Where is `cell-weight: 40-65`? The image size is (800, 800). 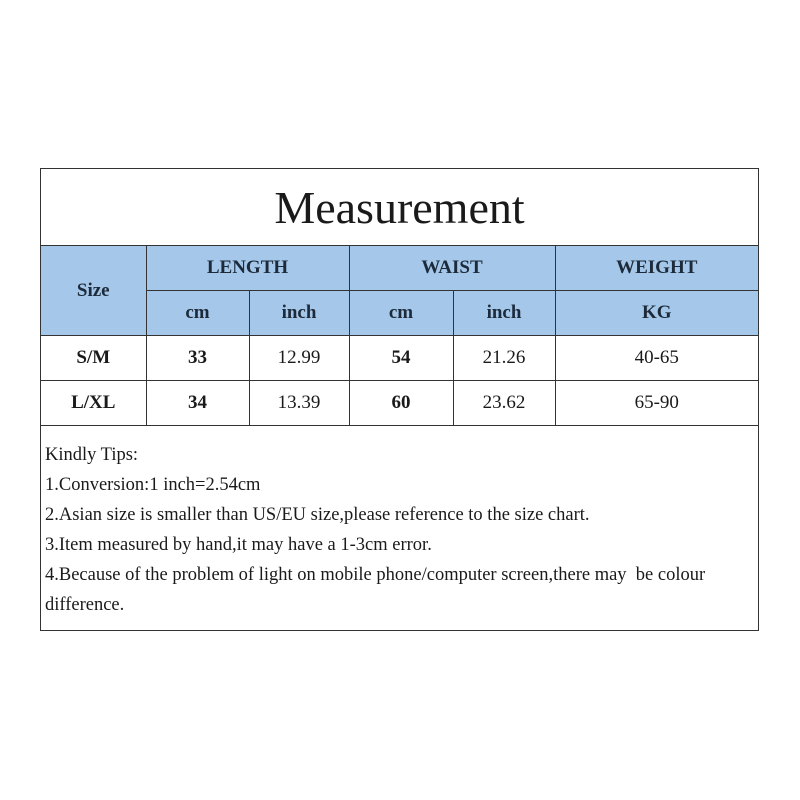 cell-weight: 40-65 is located at coordinates (656, 358).